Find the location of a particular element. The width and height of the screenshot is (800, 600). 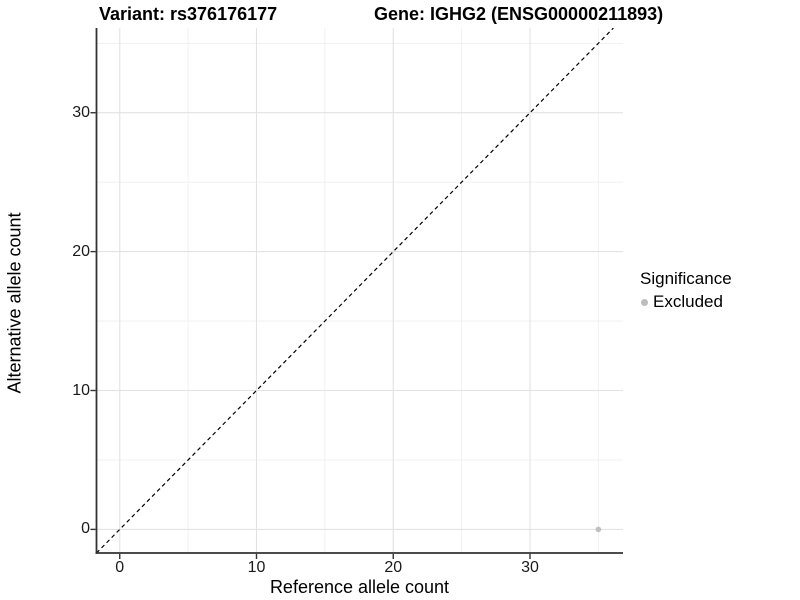

legend: Significance Excluded is located at coordinates (686, 290).